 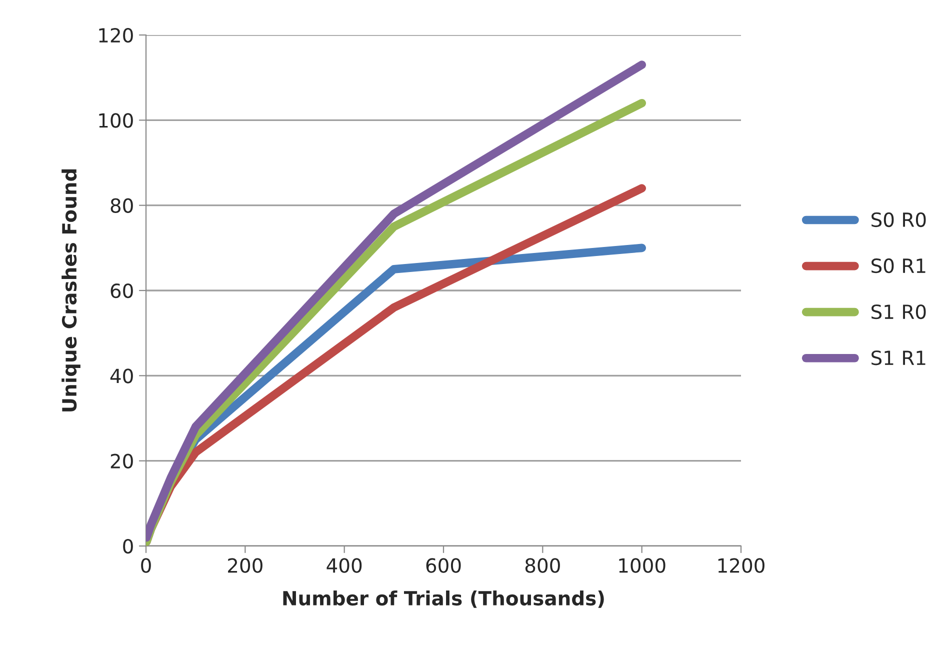 I want to click on y-axis-title: Unique Crashes Found, so click(x=71, y=290).